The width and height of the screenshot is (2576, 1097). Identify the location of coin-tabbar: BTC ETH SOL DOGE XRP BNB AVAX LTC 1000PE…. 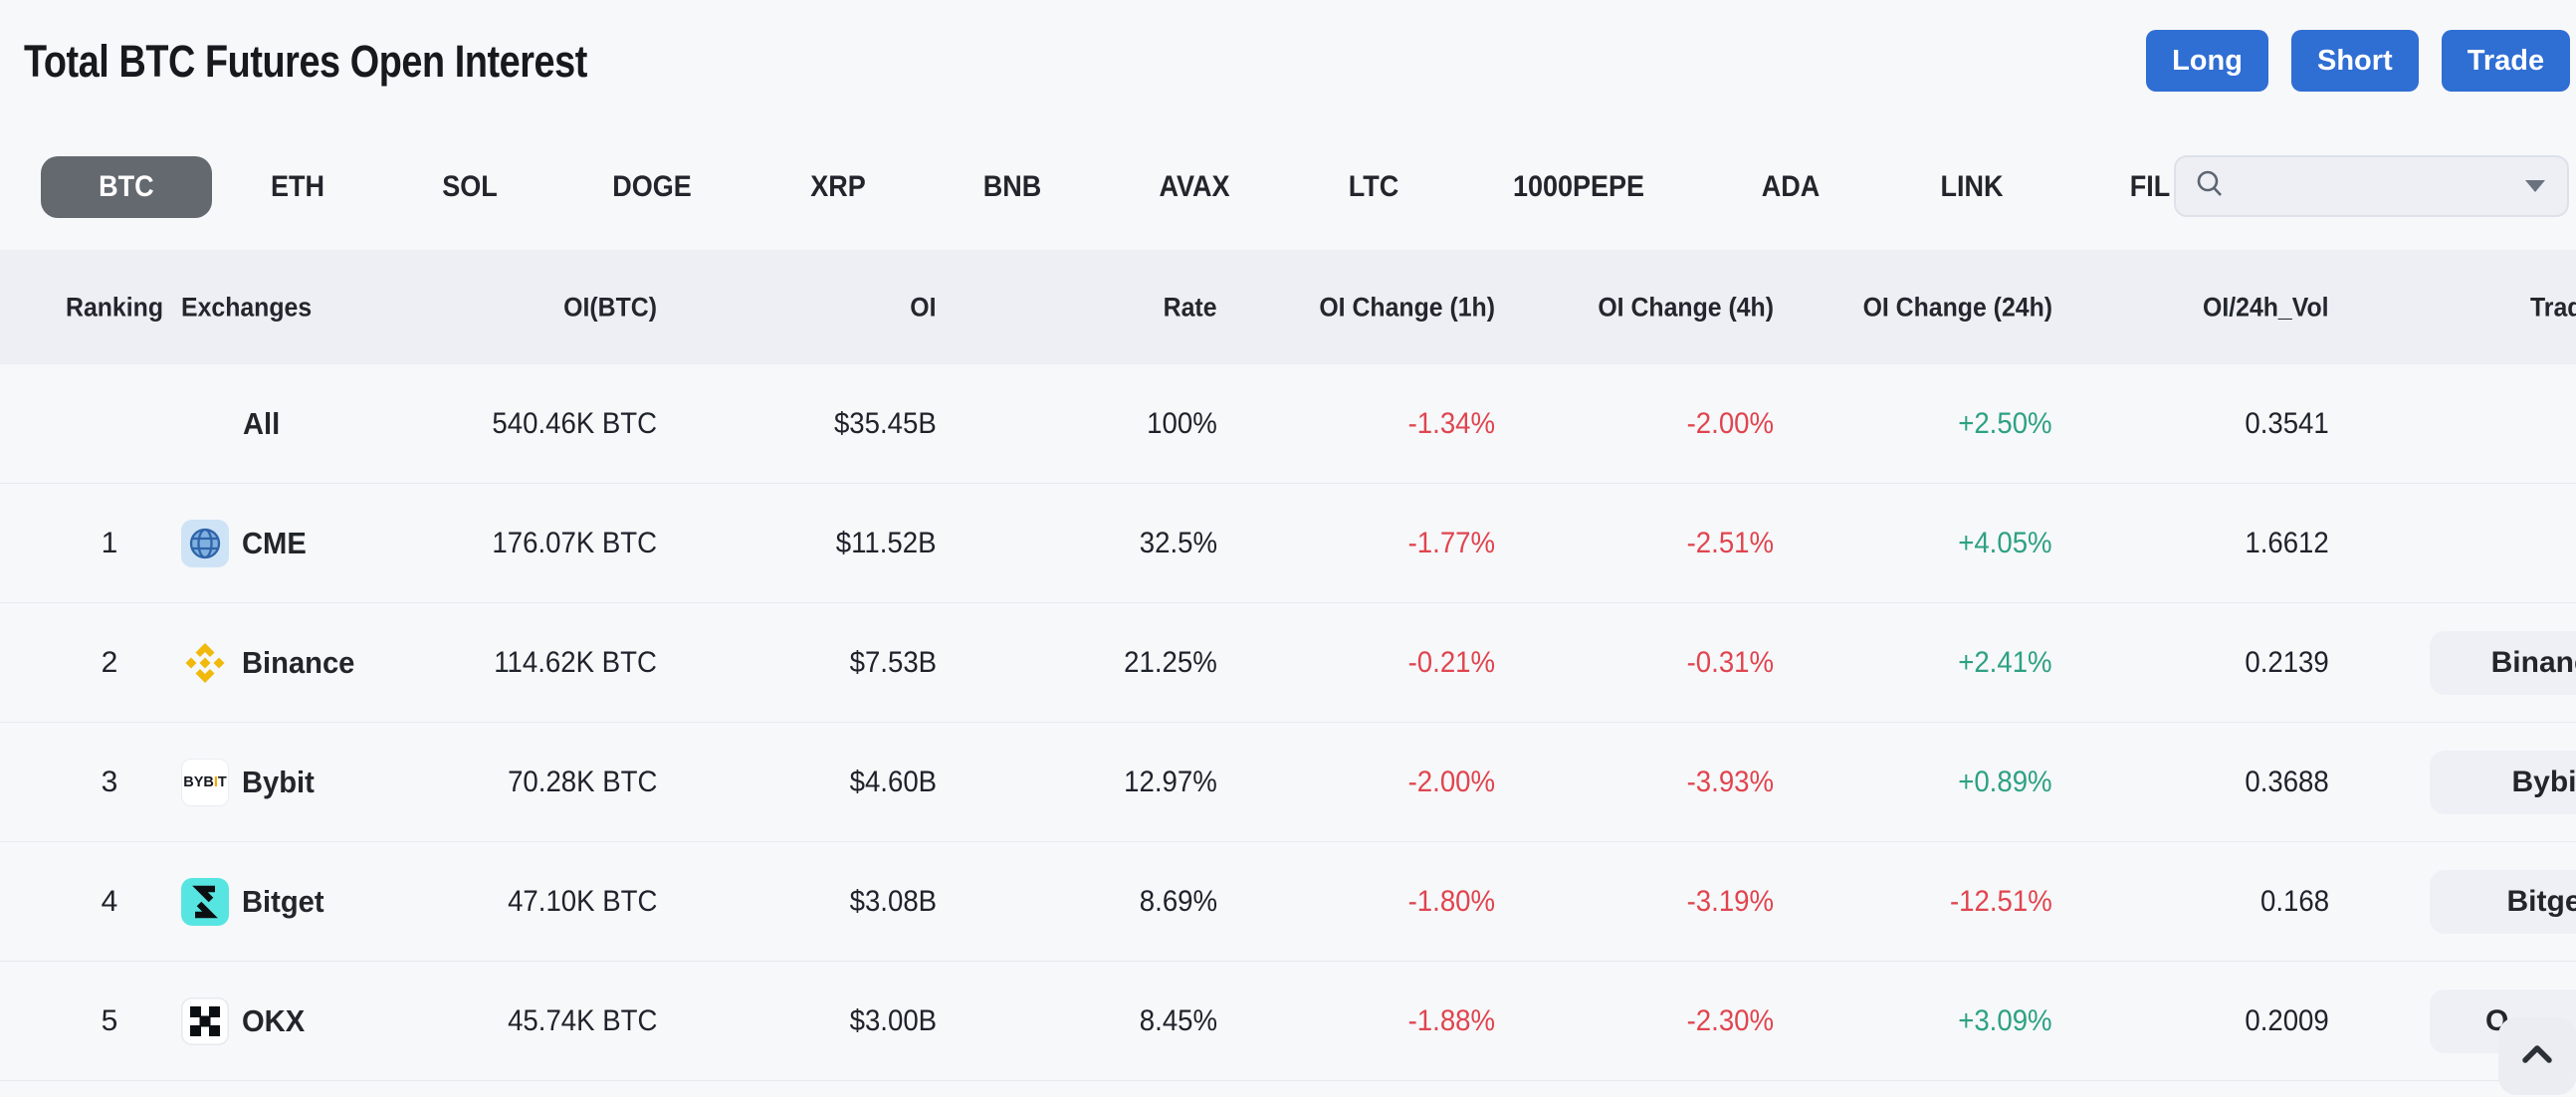
(1288, 187).